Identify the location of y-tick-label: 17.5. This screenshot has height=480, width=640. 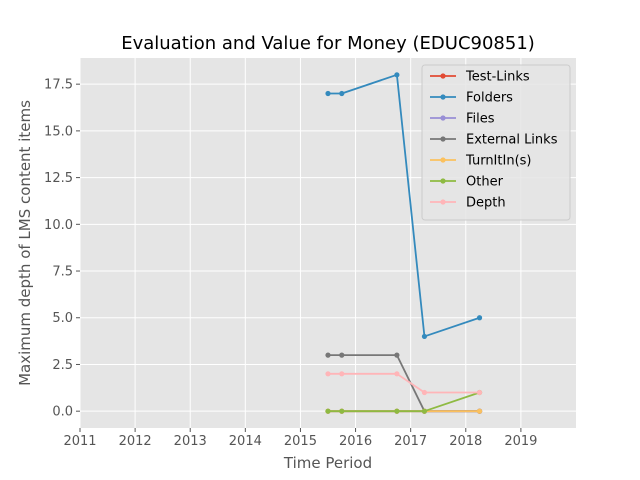
(58, 85).